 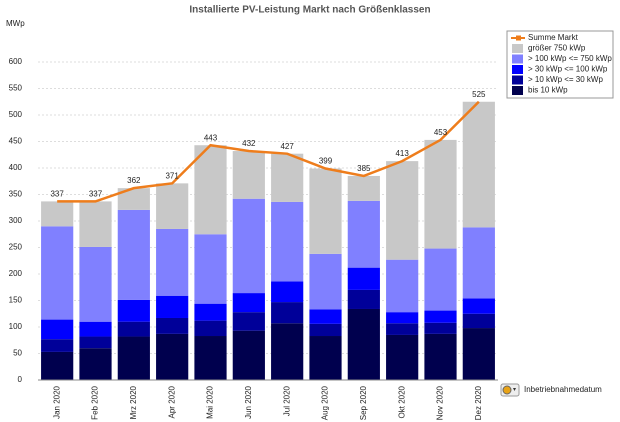 I want to click on y-axis-label: MWp, so click(x=15, y=23).